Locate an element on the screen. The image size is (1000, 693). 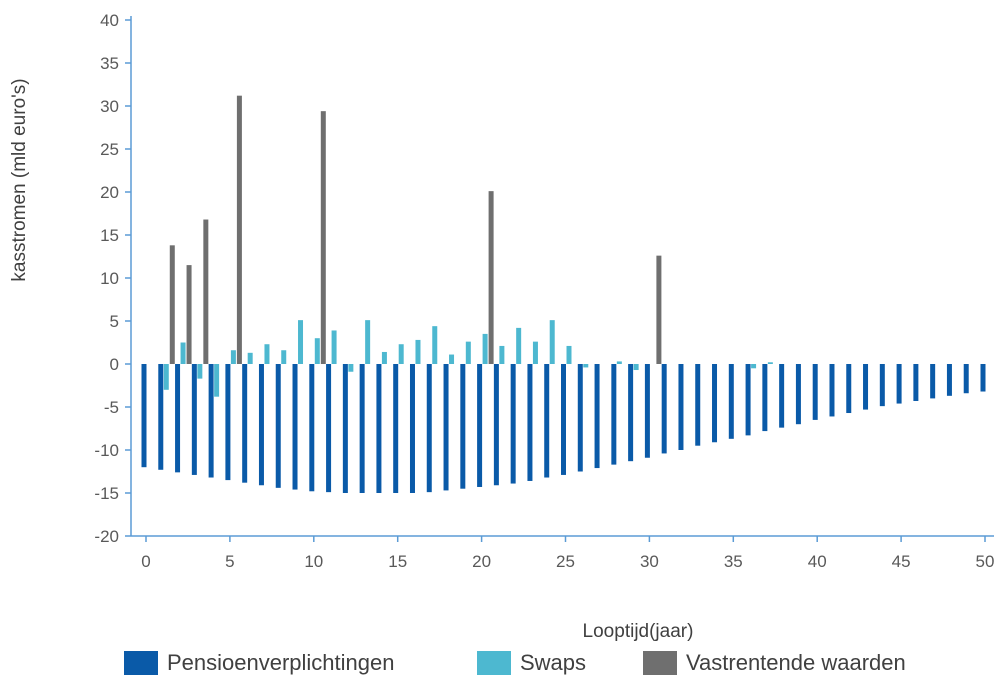
y-tick-label: 5 is located at coordinates (114, 321).